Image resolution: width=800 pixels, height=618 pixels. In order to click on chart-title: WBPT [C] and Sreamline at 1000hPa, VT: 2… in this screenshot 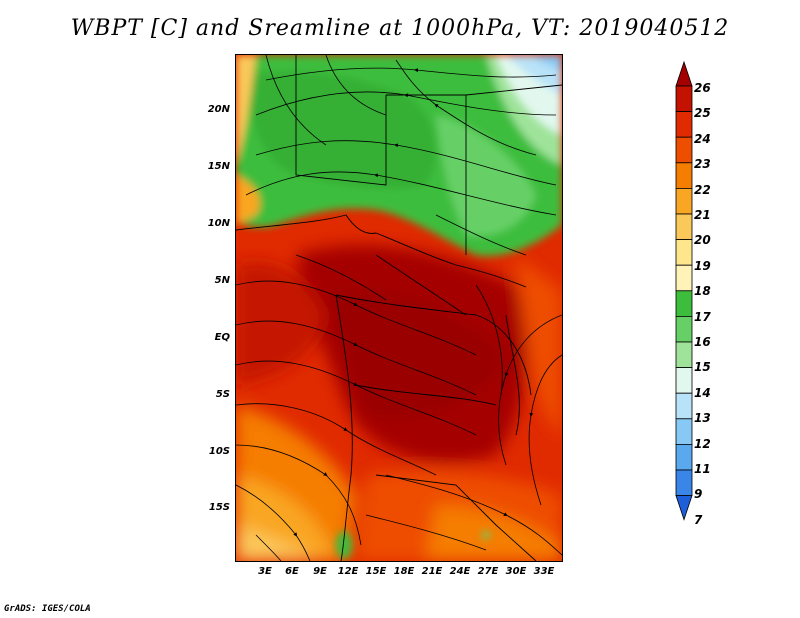, I will do `click(400, 28)`.